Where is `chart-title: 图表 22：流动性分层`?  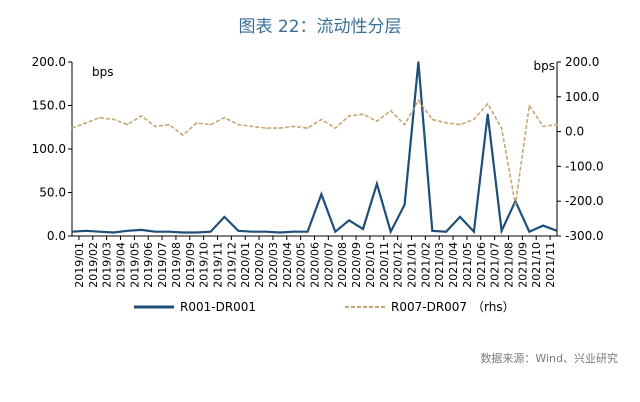
chart-title: 图表 22：流动性分层 is located at coordinates (320, 27).